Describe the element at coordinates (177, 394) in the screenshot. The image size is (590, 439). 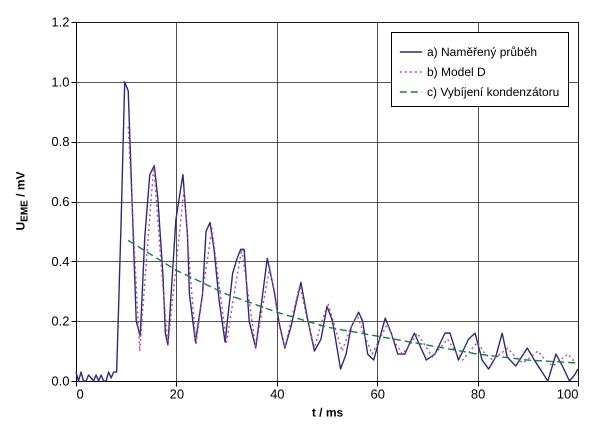
I see `x-tick-label: 20` at that location.